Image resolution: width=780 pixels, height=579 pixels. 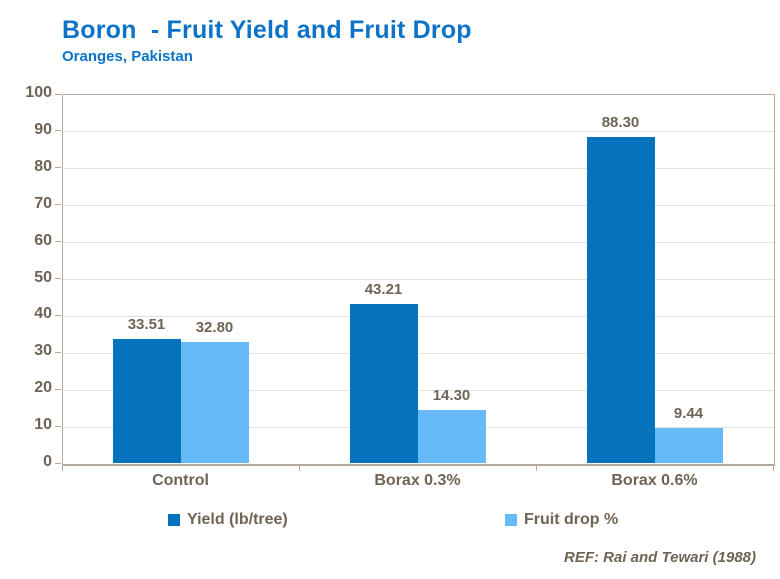 I want to click on x-category-label-3: Borax 0.6%, so click(x=654, y=480).